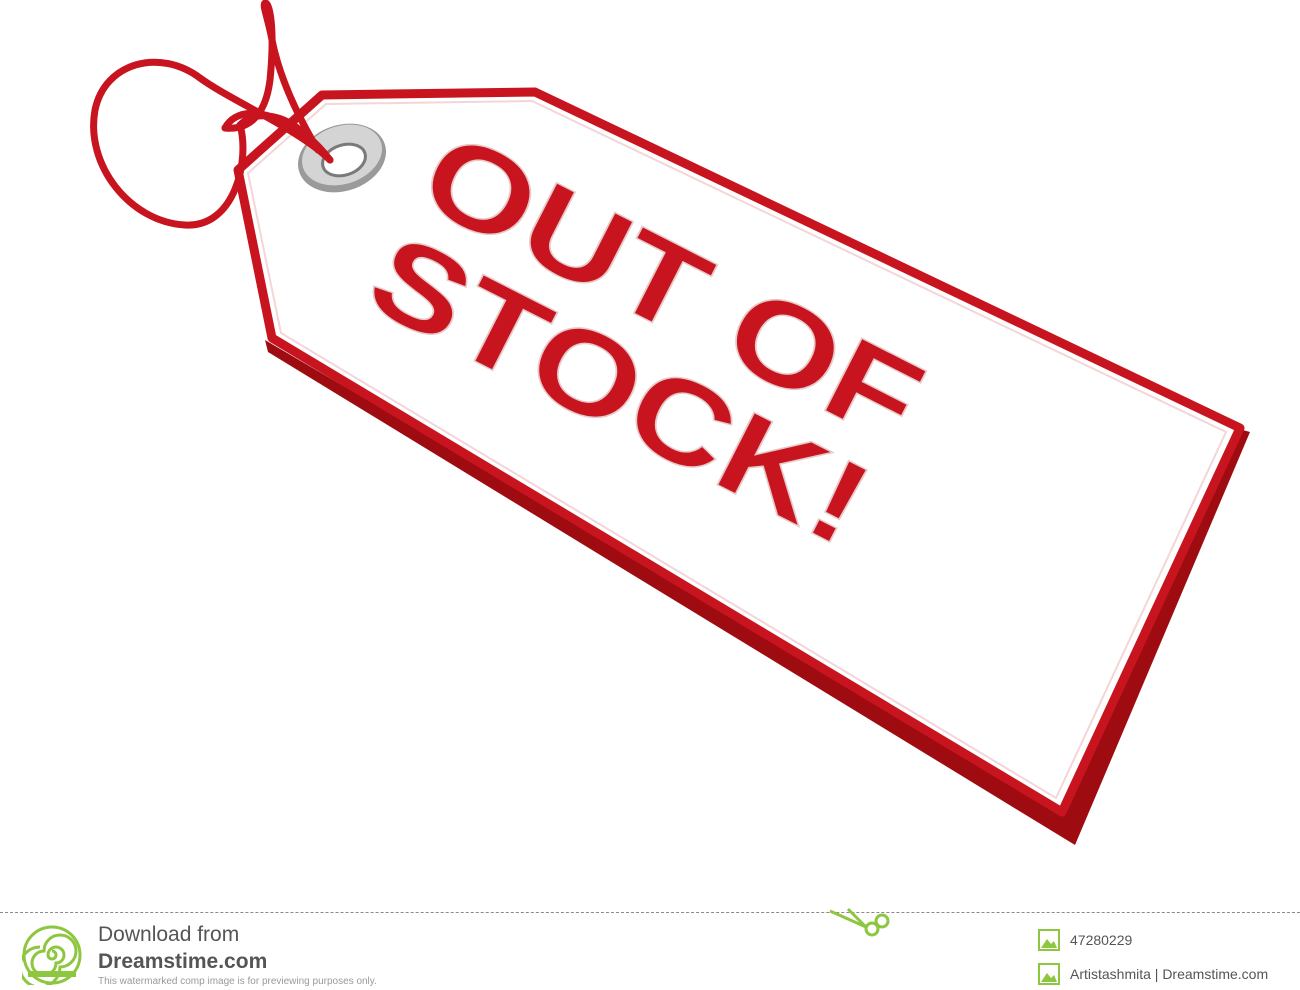 The height and width of the screenshot is (990, 1300). I want to click on image-credit: Artistashmita | Dreamstime.com, so click(1169, 974).